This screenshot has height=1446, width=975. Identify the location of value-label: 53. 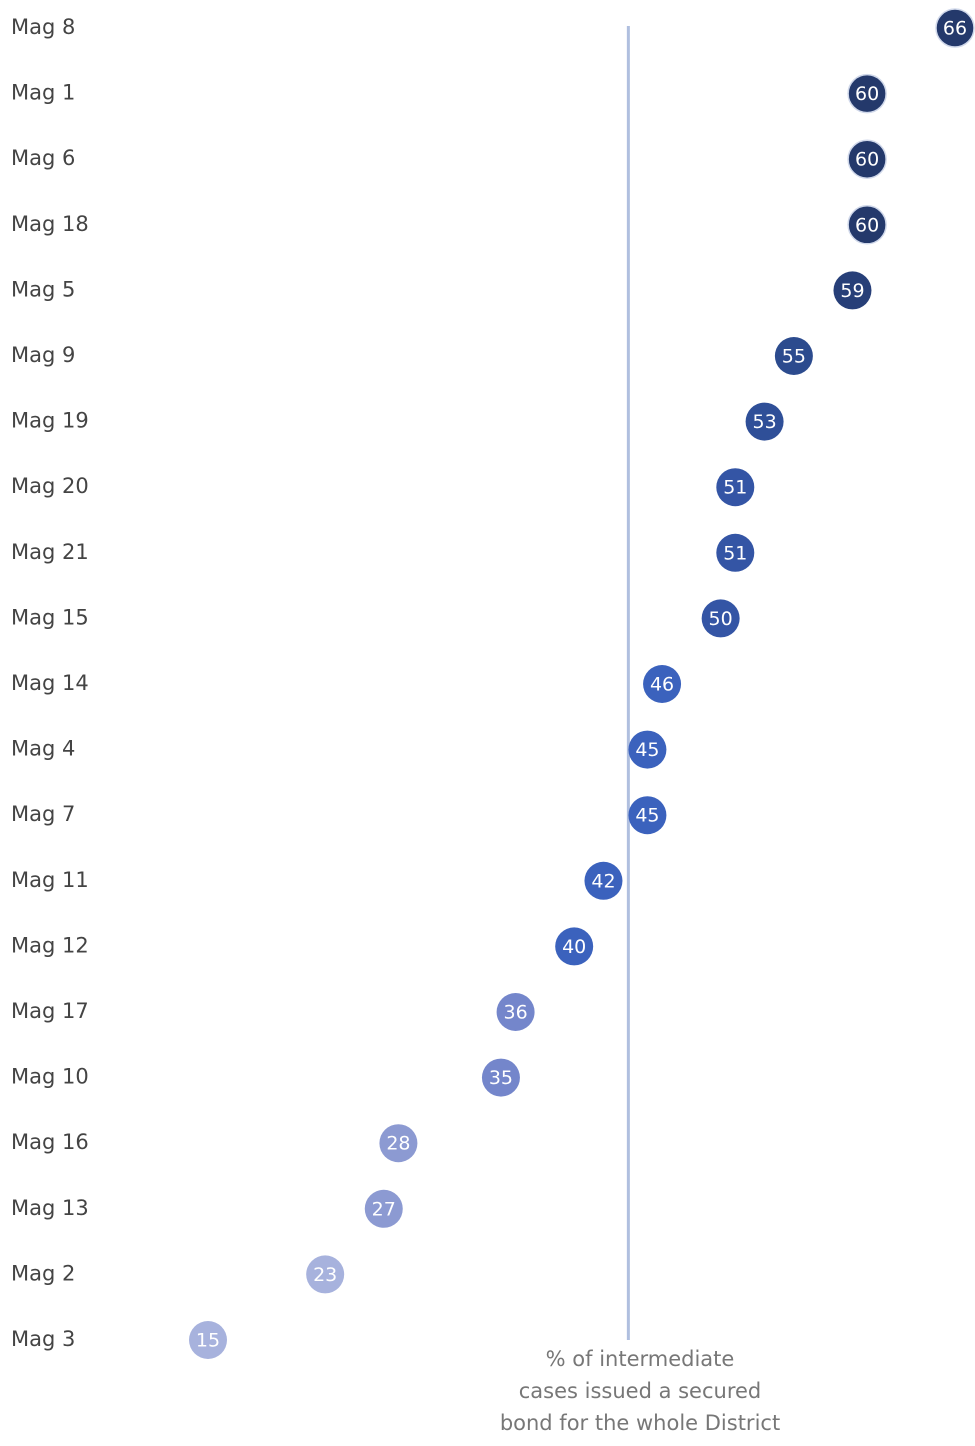
(764, 422).